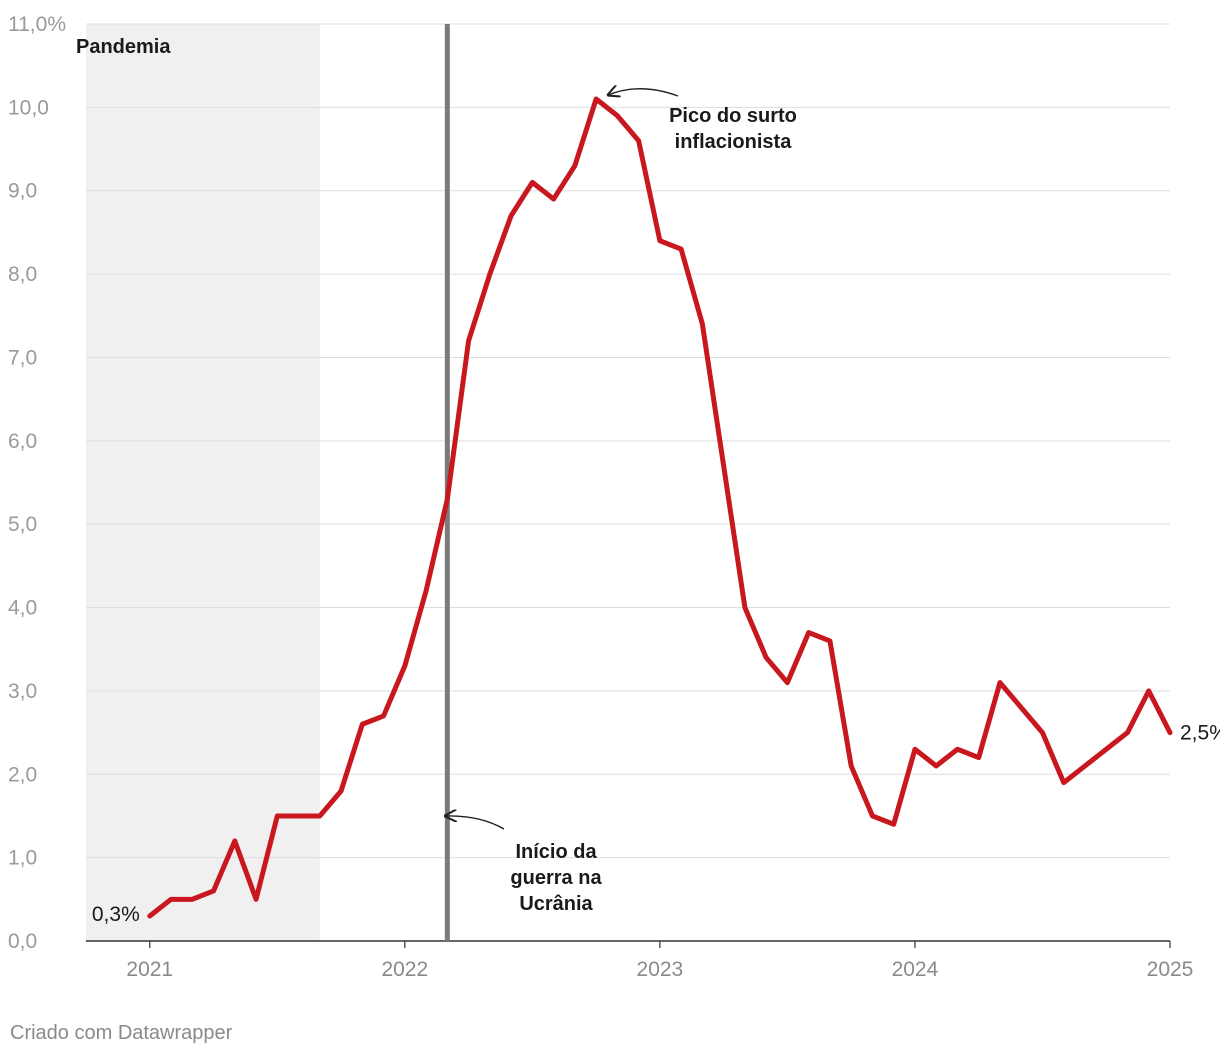 Image resolution: width=1220 pixels, height=1058 pixels. I want to click on y-tick-label: 10,0, so click(28, 107).